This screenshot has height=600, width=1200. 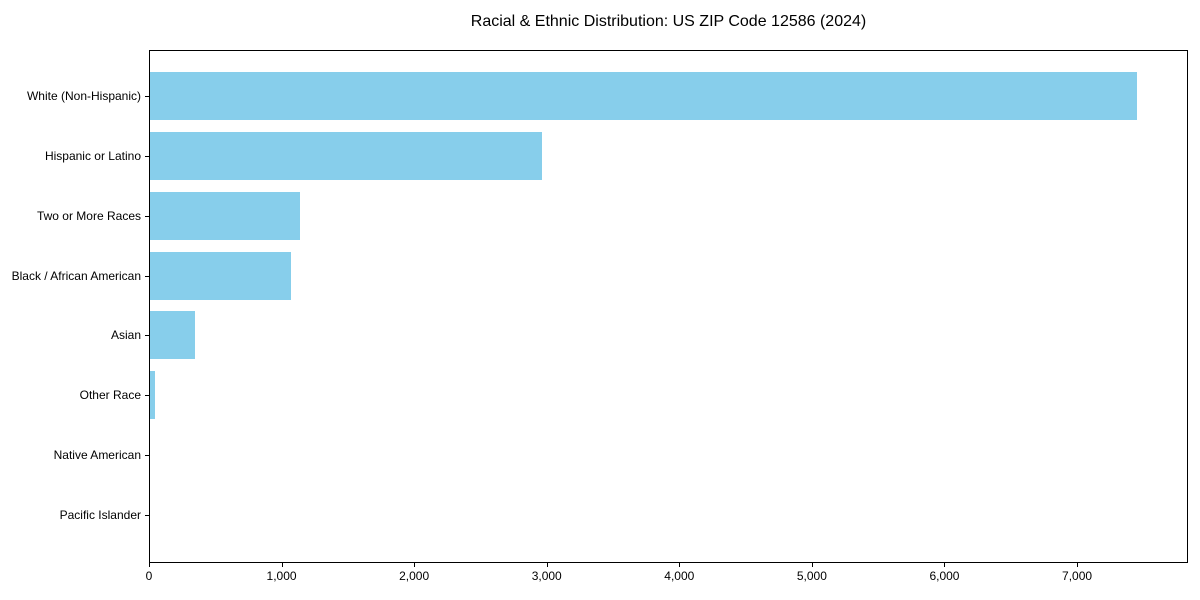 I want to click on bar-black-african-american, so click(x=221, y=275).